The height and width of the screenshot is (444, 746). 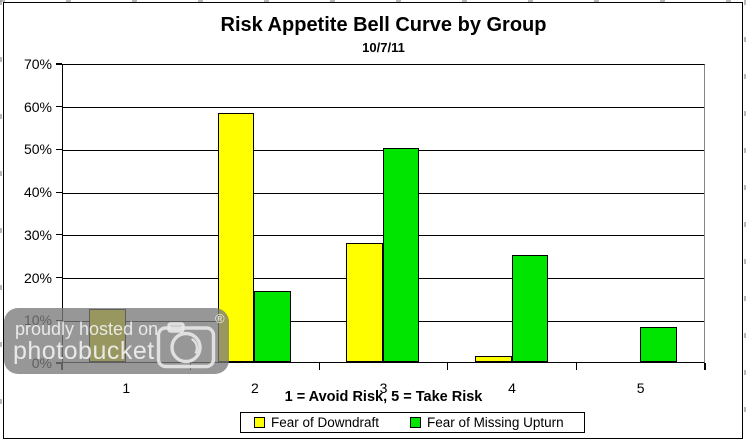 What do you see at coordinates (272, 326) in the screenshot?
I see `bar-fear-of-missing-upturn-cat2` at bounding box center [272, 326].